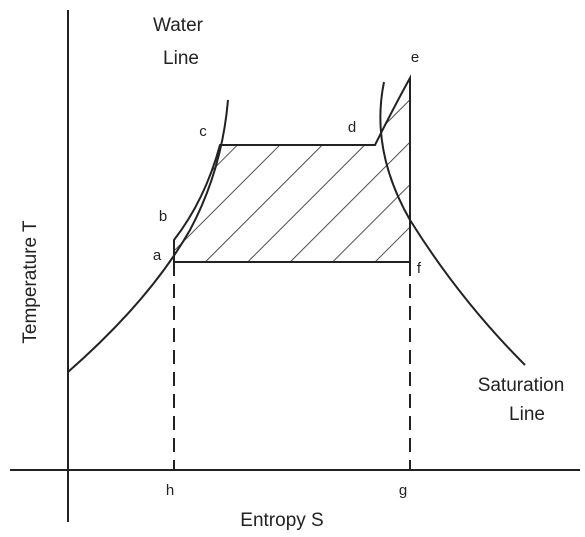  I want to click on point-label: f, so click(419, 268).